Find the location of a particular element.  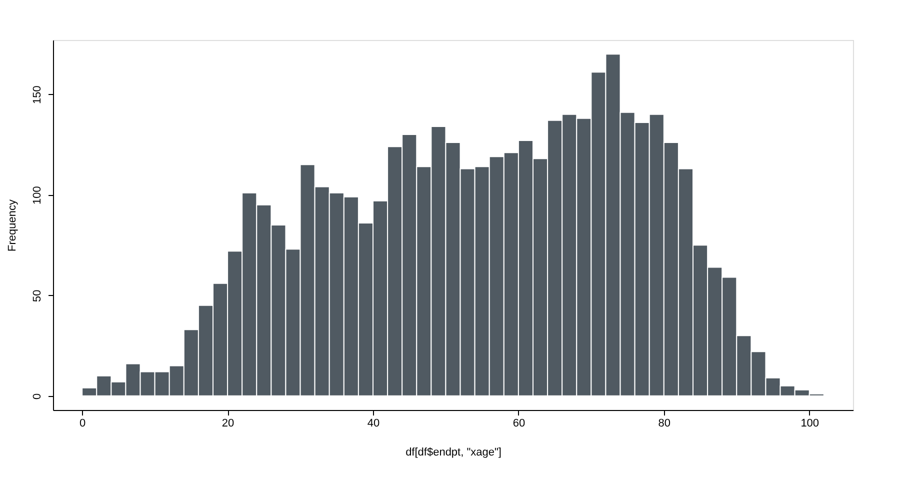

x-tick-label: 60 is located at coordinates (519, 424).